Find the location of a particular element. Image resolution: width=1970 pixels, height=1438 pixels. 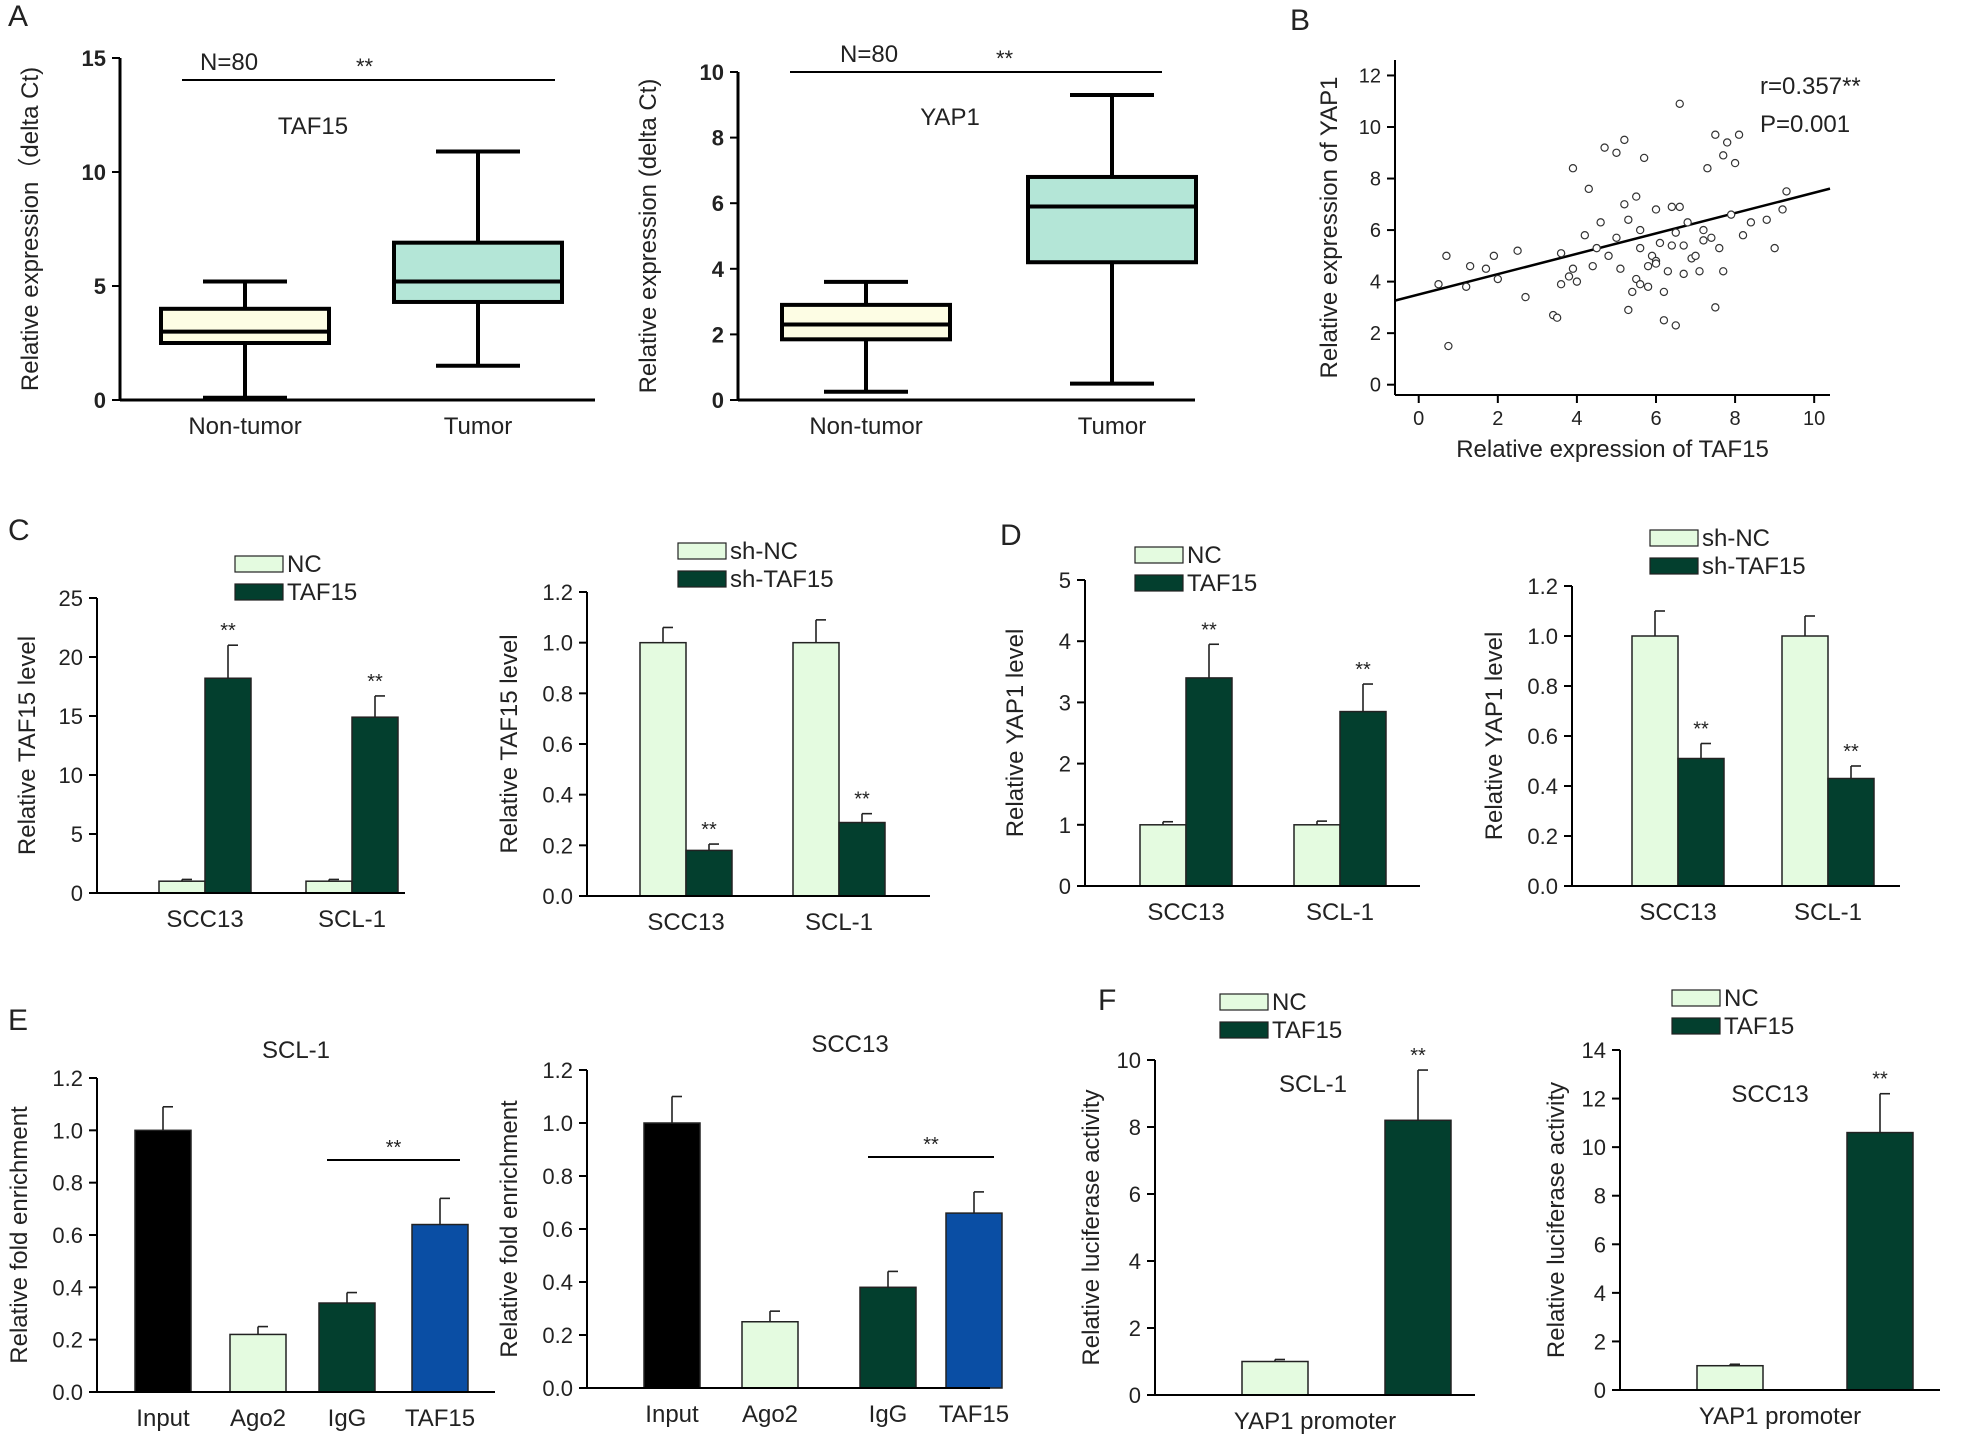

bar-igg is located at coordinates (347, 1347).